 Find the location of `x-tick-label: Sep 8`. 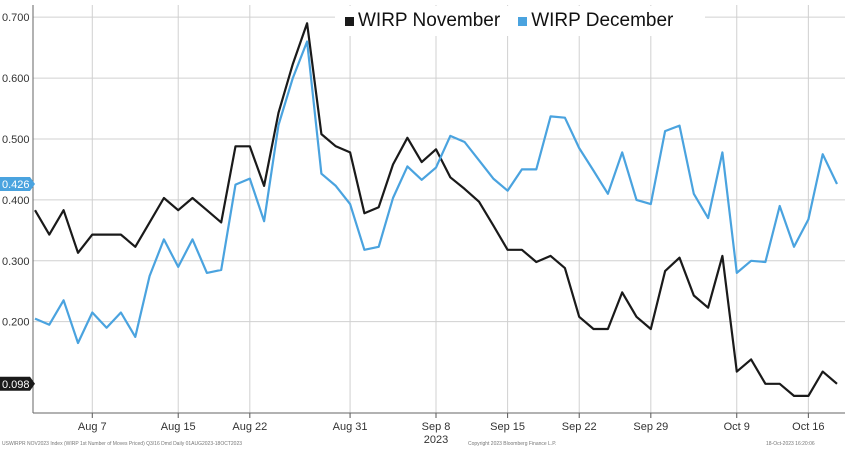

x-tick-label: Sep 8 is located at coordinates (436, 427).